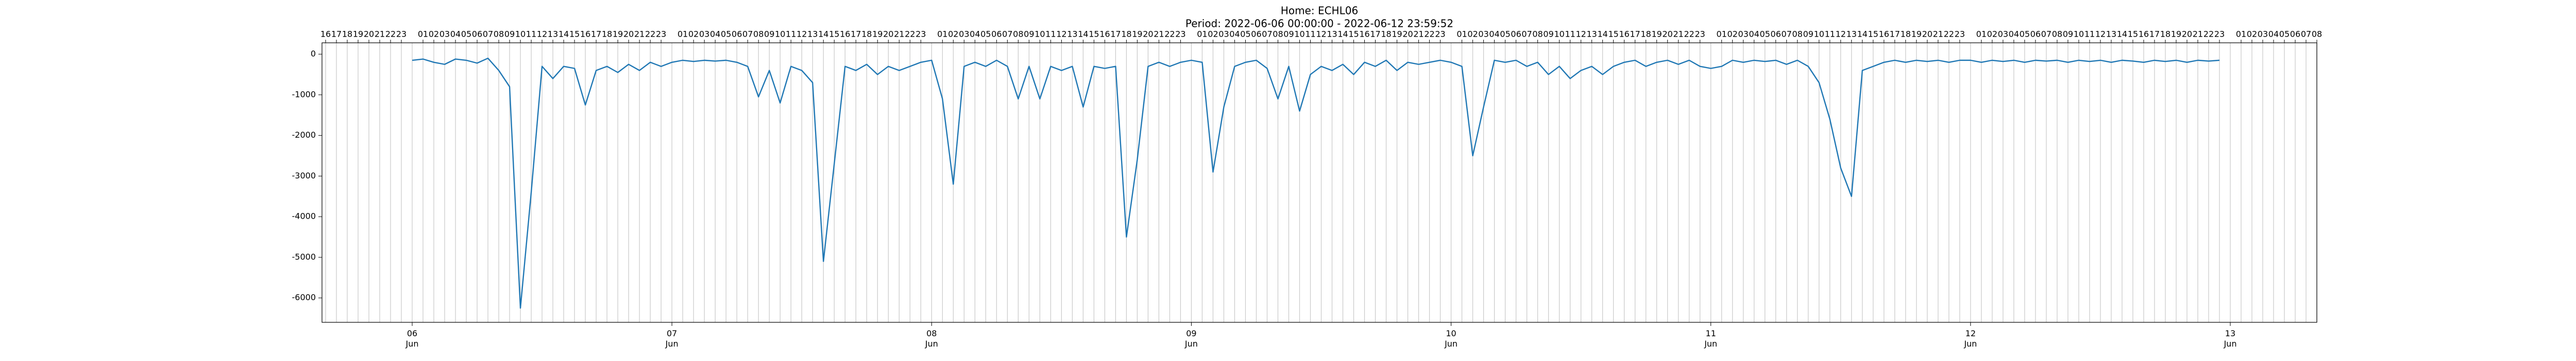 The image size is (2576, 361). What do you see at coordinates (304, 256) in the screenshot?
I see `y-tick-label: -5000` at bounding box center [304, 256].